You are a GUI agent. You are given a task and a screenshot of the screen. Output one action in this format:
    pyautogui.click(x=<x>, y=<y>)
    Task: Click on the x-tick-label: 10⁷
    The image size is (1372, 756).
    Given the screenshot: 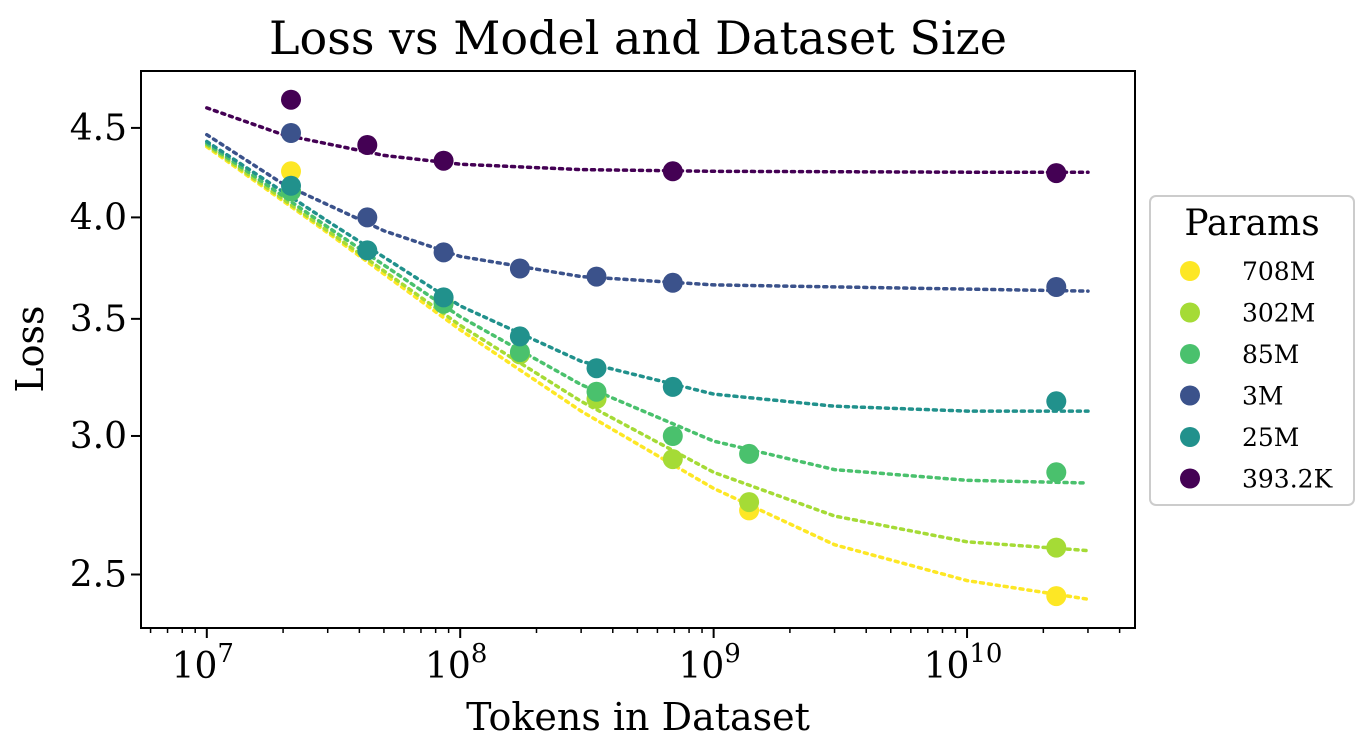 What is the action you would take?
    pyautogui.click(x=203, y=663)
    